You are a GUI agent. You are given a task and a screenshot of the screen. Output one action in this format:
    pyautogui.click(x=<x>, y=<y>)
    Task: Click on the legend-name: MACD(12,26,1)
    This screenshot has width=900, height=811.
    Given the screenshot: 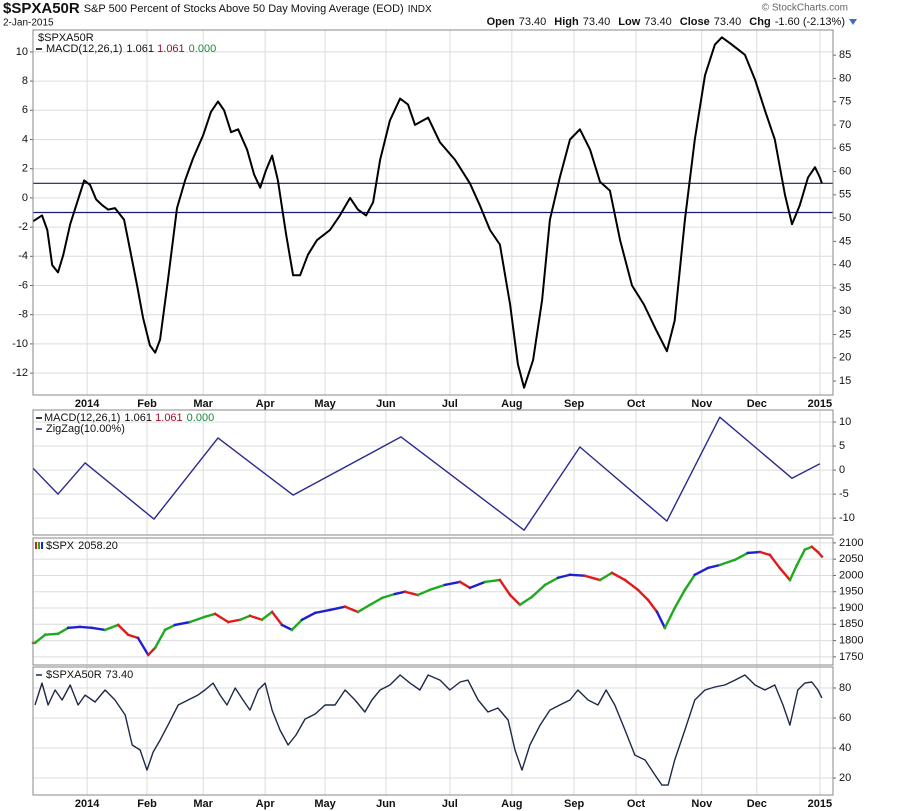 What is the action you would take?
    pyautogui.click(x=84, y=49)
    